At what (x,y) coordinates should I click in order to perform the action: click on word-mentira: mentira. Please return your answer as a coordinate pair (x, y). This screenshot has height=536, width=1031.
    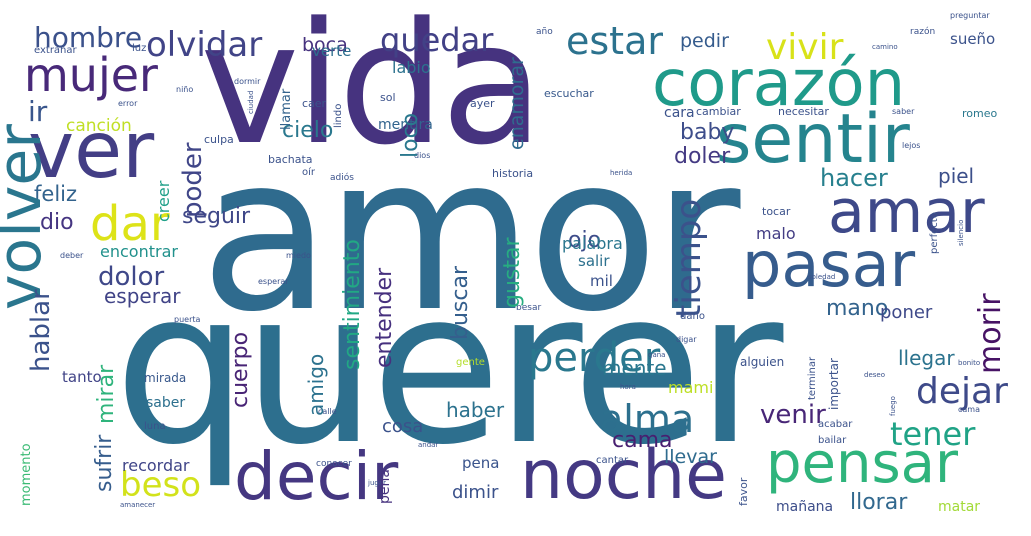
    Looking at the image, I should click on (405, 125).